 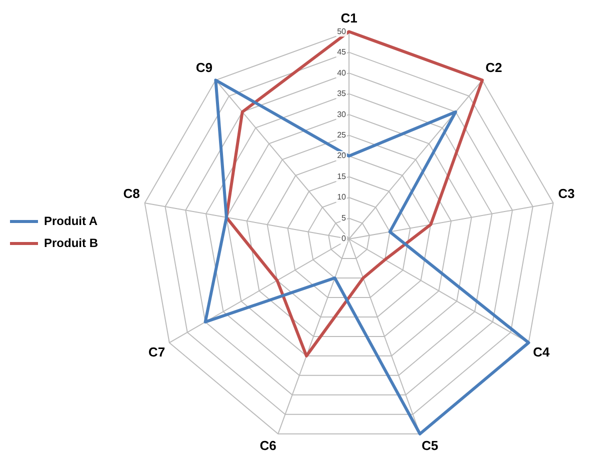 What do you see at coordinates (268, 445) in the screenshot?
I see `spoke-label: C6` at bounding box center [268, 445].